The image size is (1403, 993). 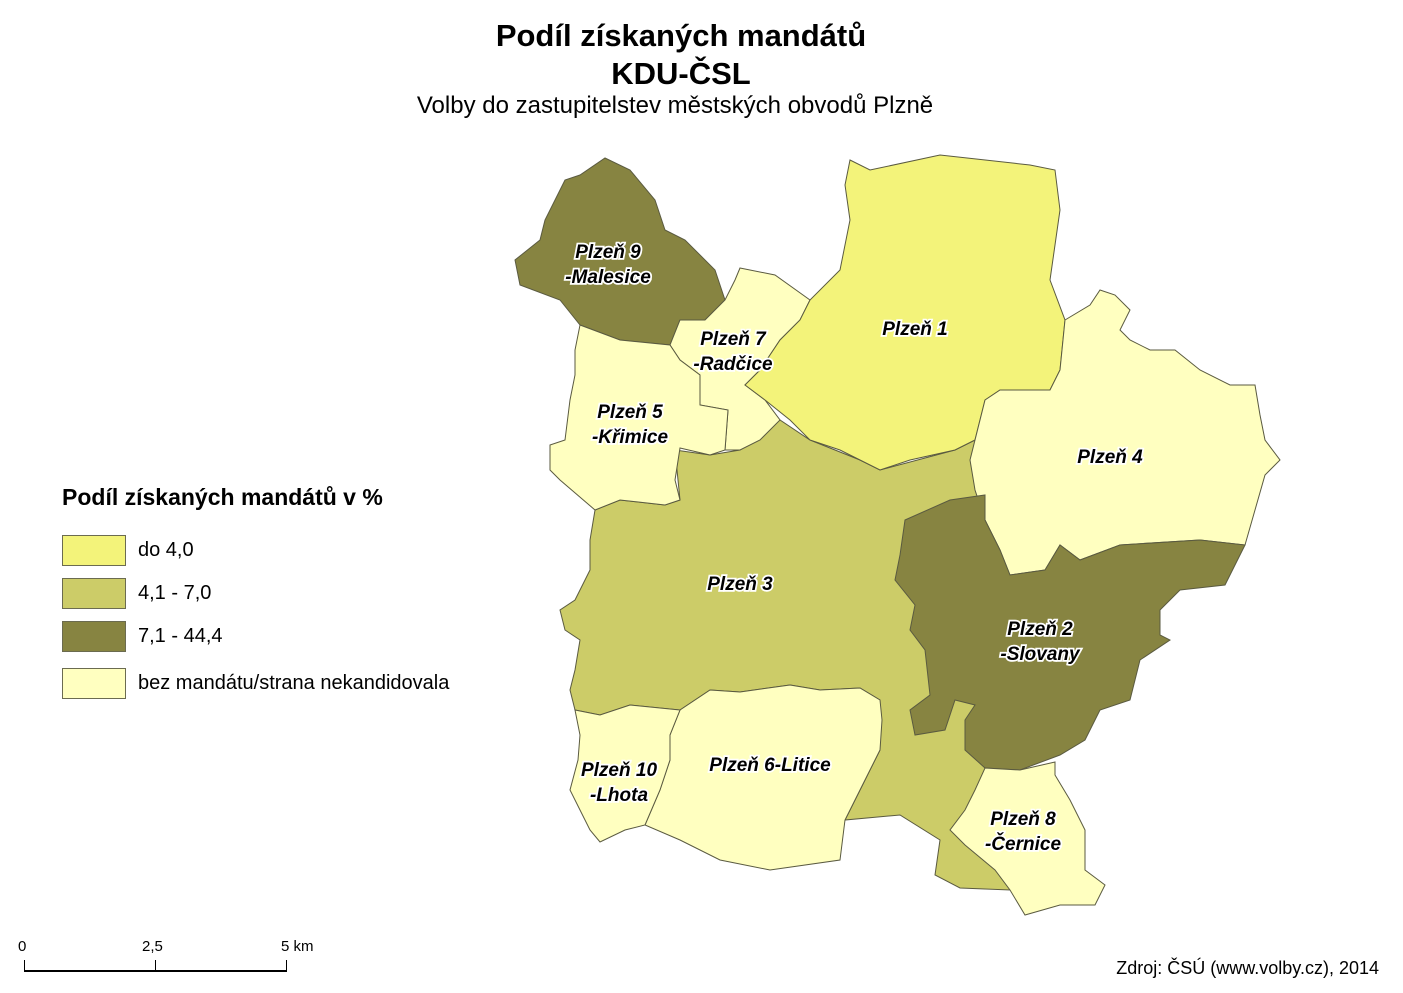 I want to click on legend-item-mid: 4,1 - 7,0, so click(x=255, y=593).